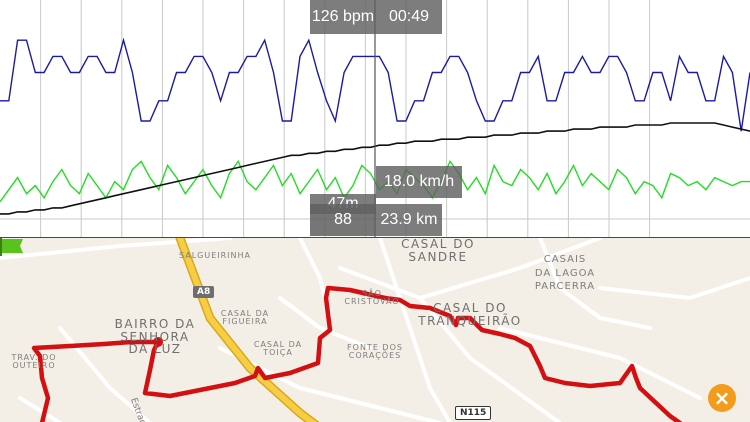 This screenshot has height=422, width=750. What do you see at coordinates (343, 220) in the screenshot?
I see `cadence-readout: 88` at bounding box center [343, 220].